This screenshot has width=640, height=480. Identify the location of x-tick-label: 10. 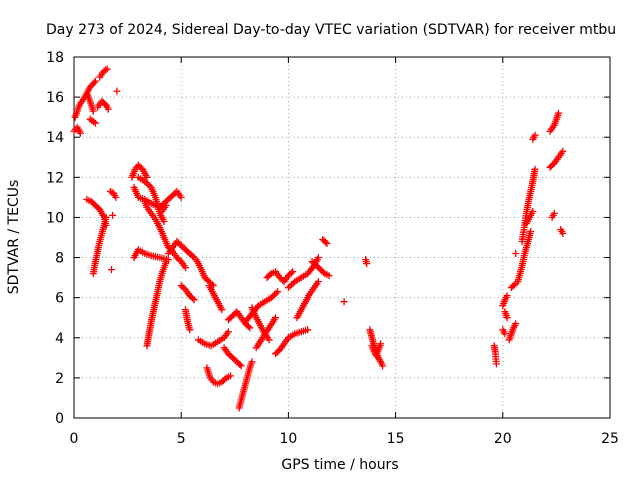
(288, 439).